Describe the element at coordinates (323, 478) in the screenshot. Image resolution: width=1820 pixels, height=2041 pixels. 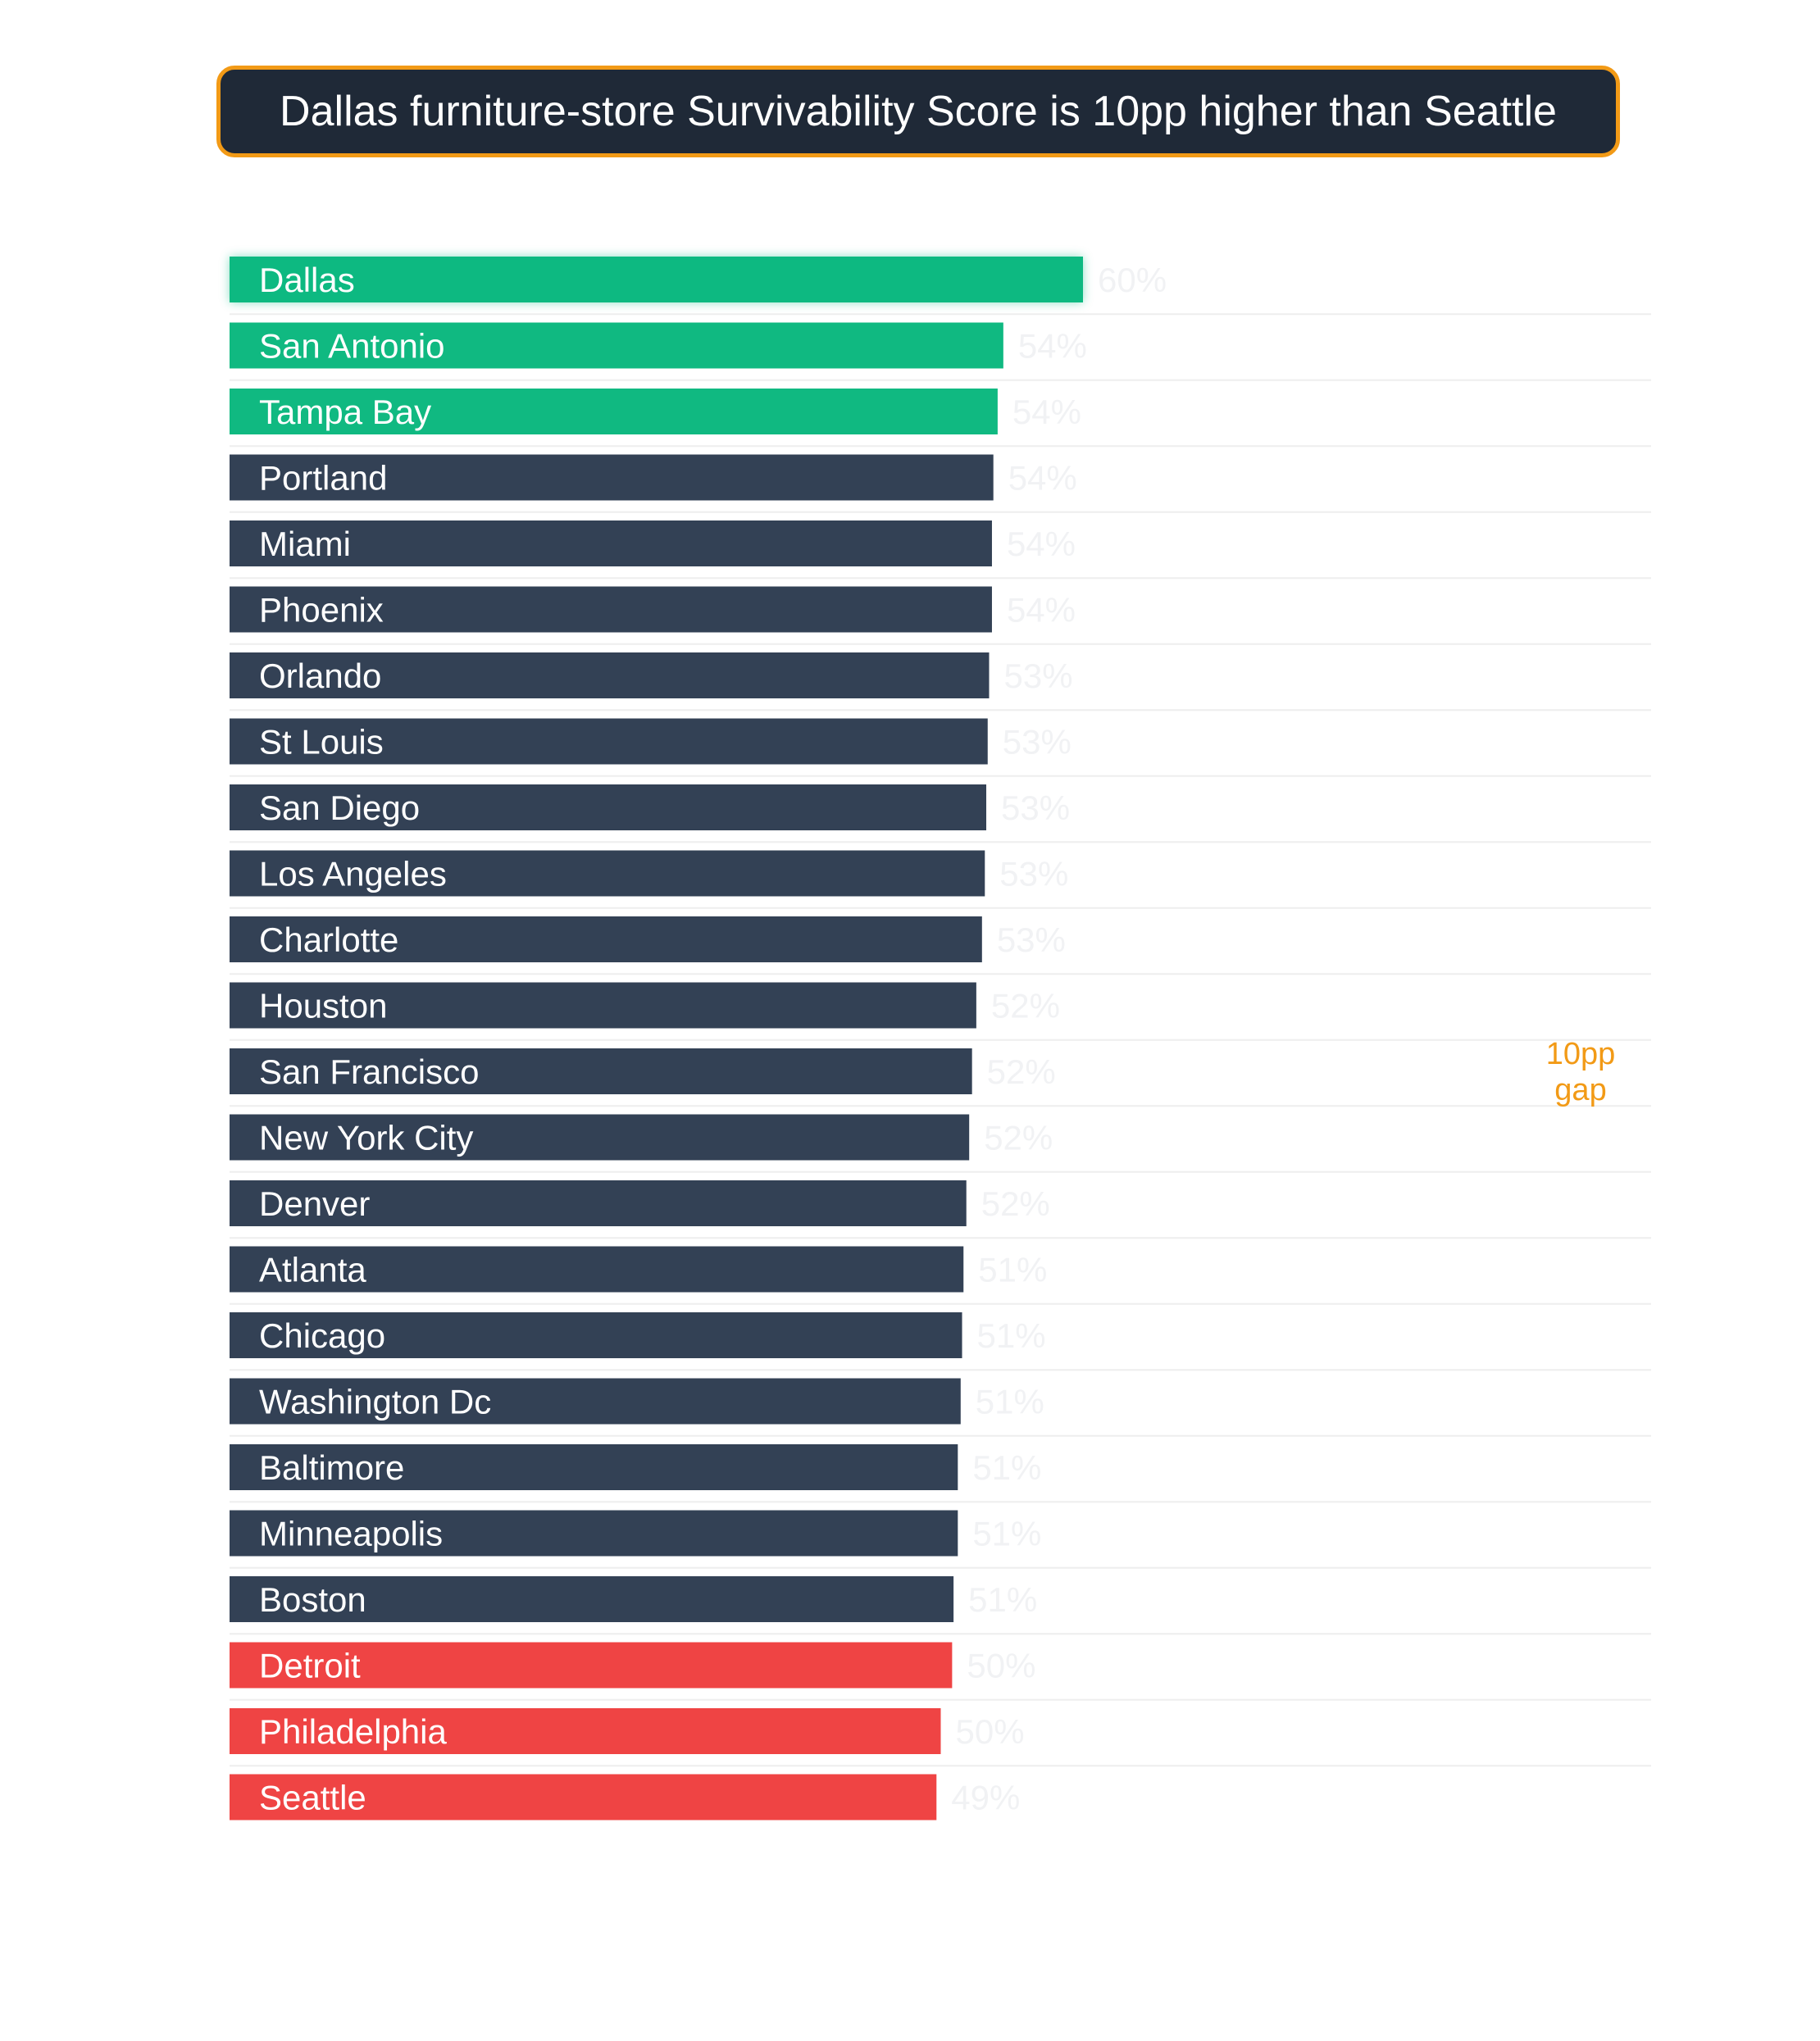
I see `bar-label: Portland` at that location.